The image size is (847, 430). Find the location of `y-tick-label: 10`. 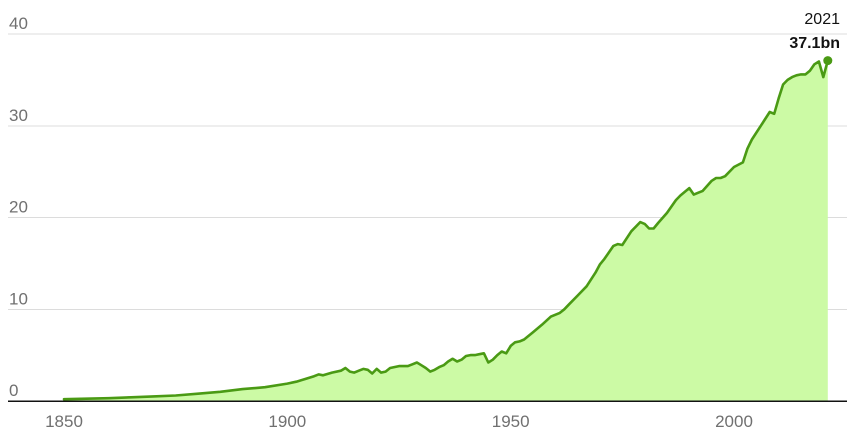

y-tick-label: 10 is located at coordinates (18, 298).